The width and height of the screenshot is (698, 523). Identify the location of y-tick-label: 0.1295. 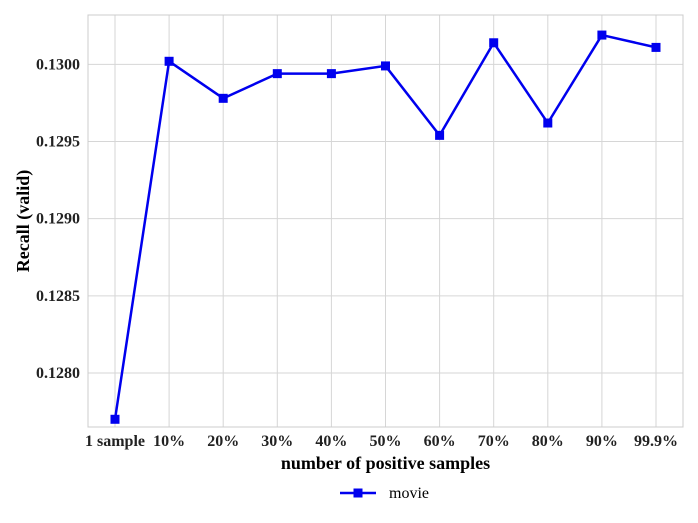
(58, 142).